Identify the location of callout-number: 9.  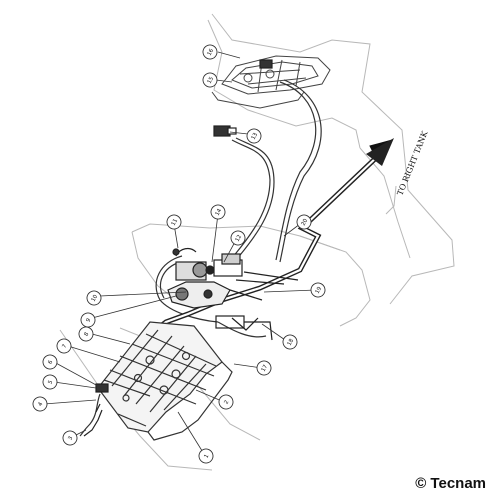
(88, 320).